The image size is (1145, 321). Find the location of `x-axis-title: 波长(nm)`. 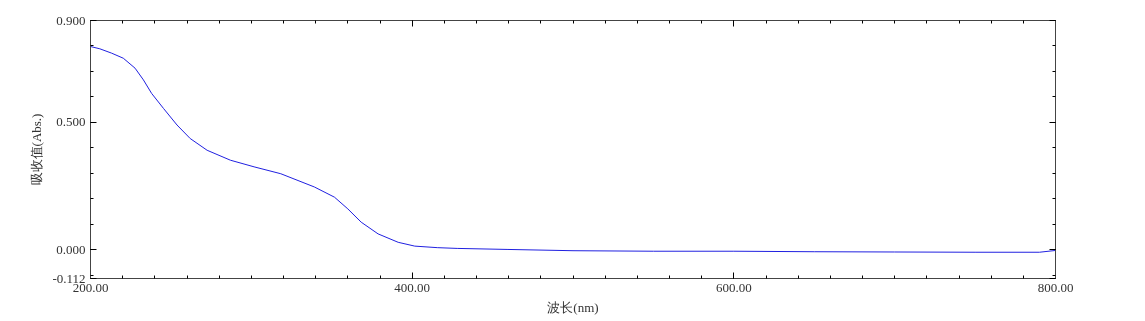

x-axis-title: 波长(nm) is located at coordinates (573, 307).